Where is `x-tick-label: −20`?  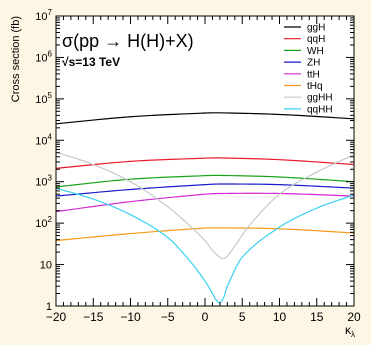
x-tick-label: −20 is located at coordinates (56, 317).